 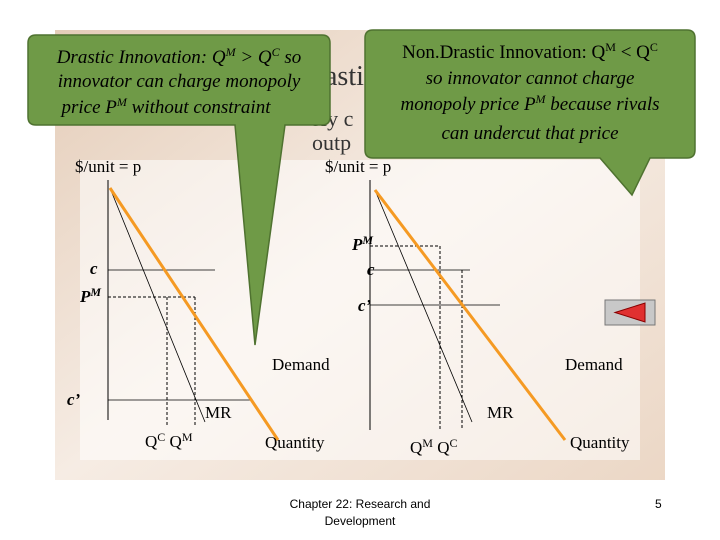 What do you see at coordinates (658, 504) in the screenshot?
I see `page-number: 5` at bounding box center [658, 504].